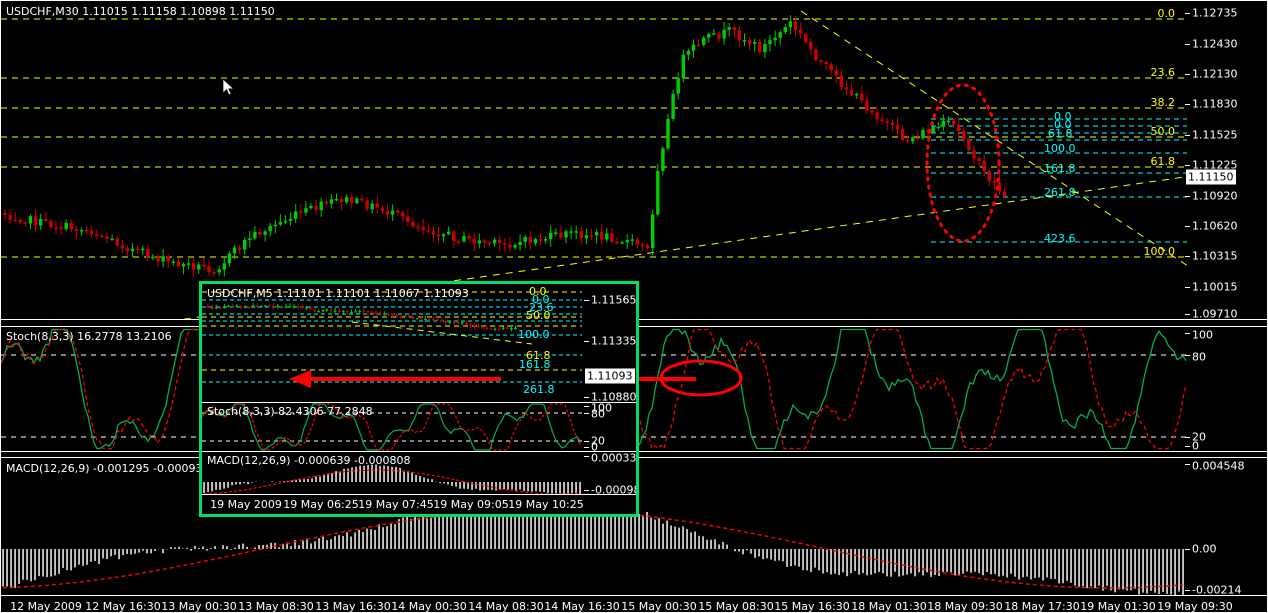  I want to click on price-tick: 1.10920, so click(1215, 196).